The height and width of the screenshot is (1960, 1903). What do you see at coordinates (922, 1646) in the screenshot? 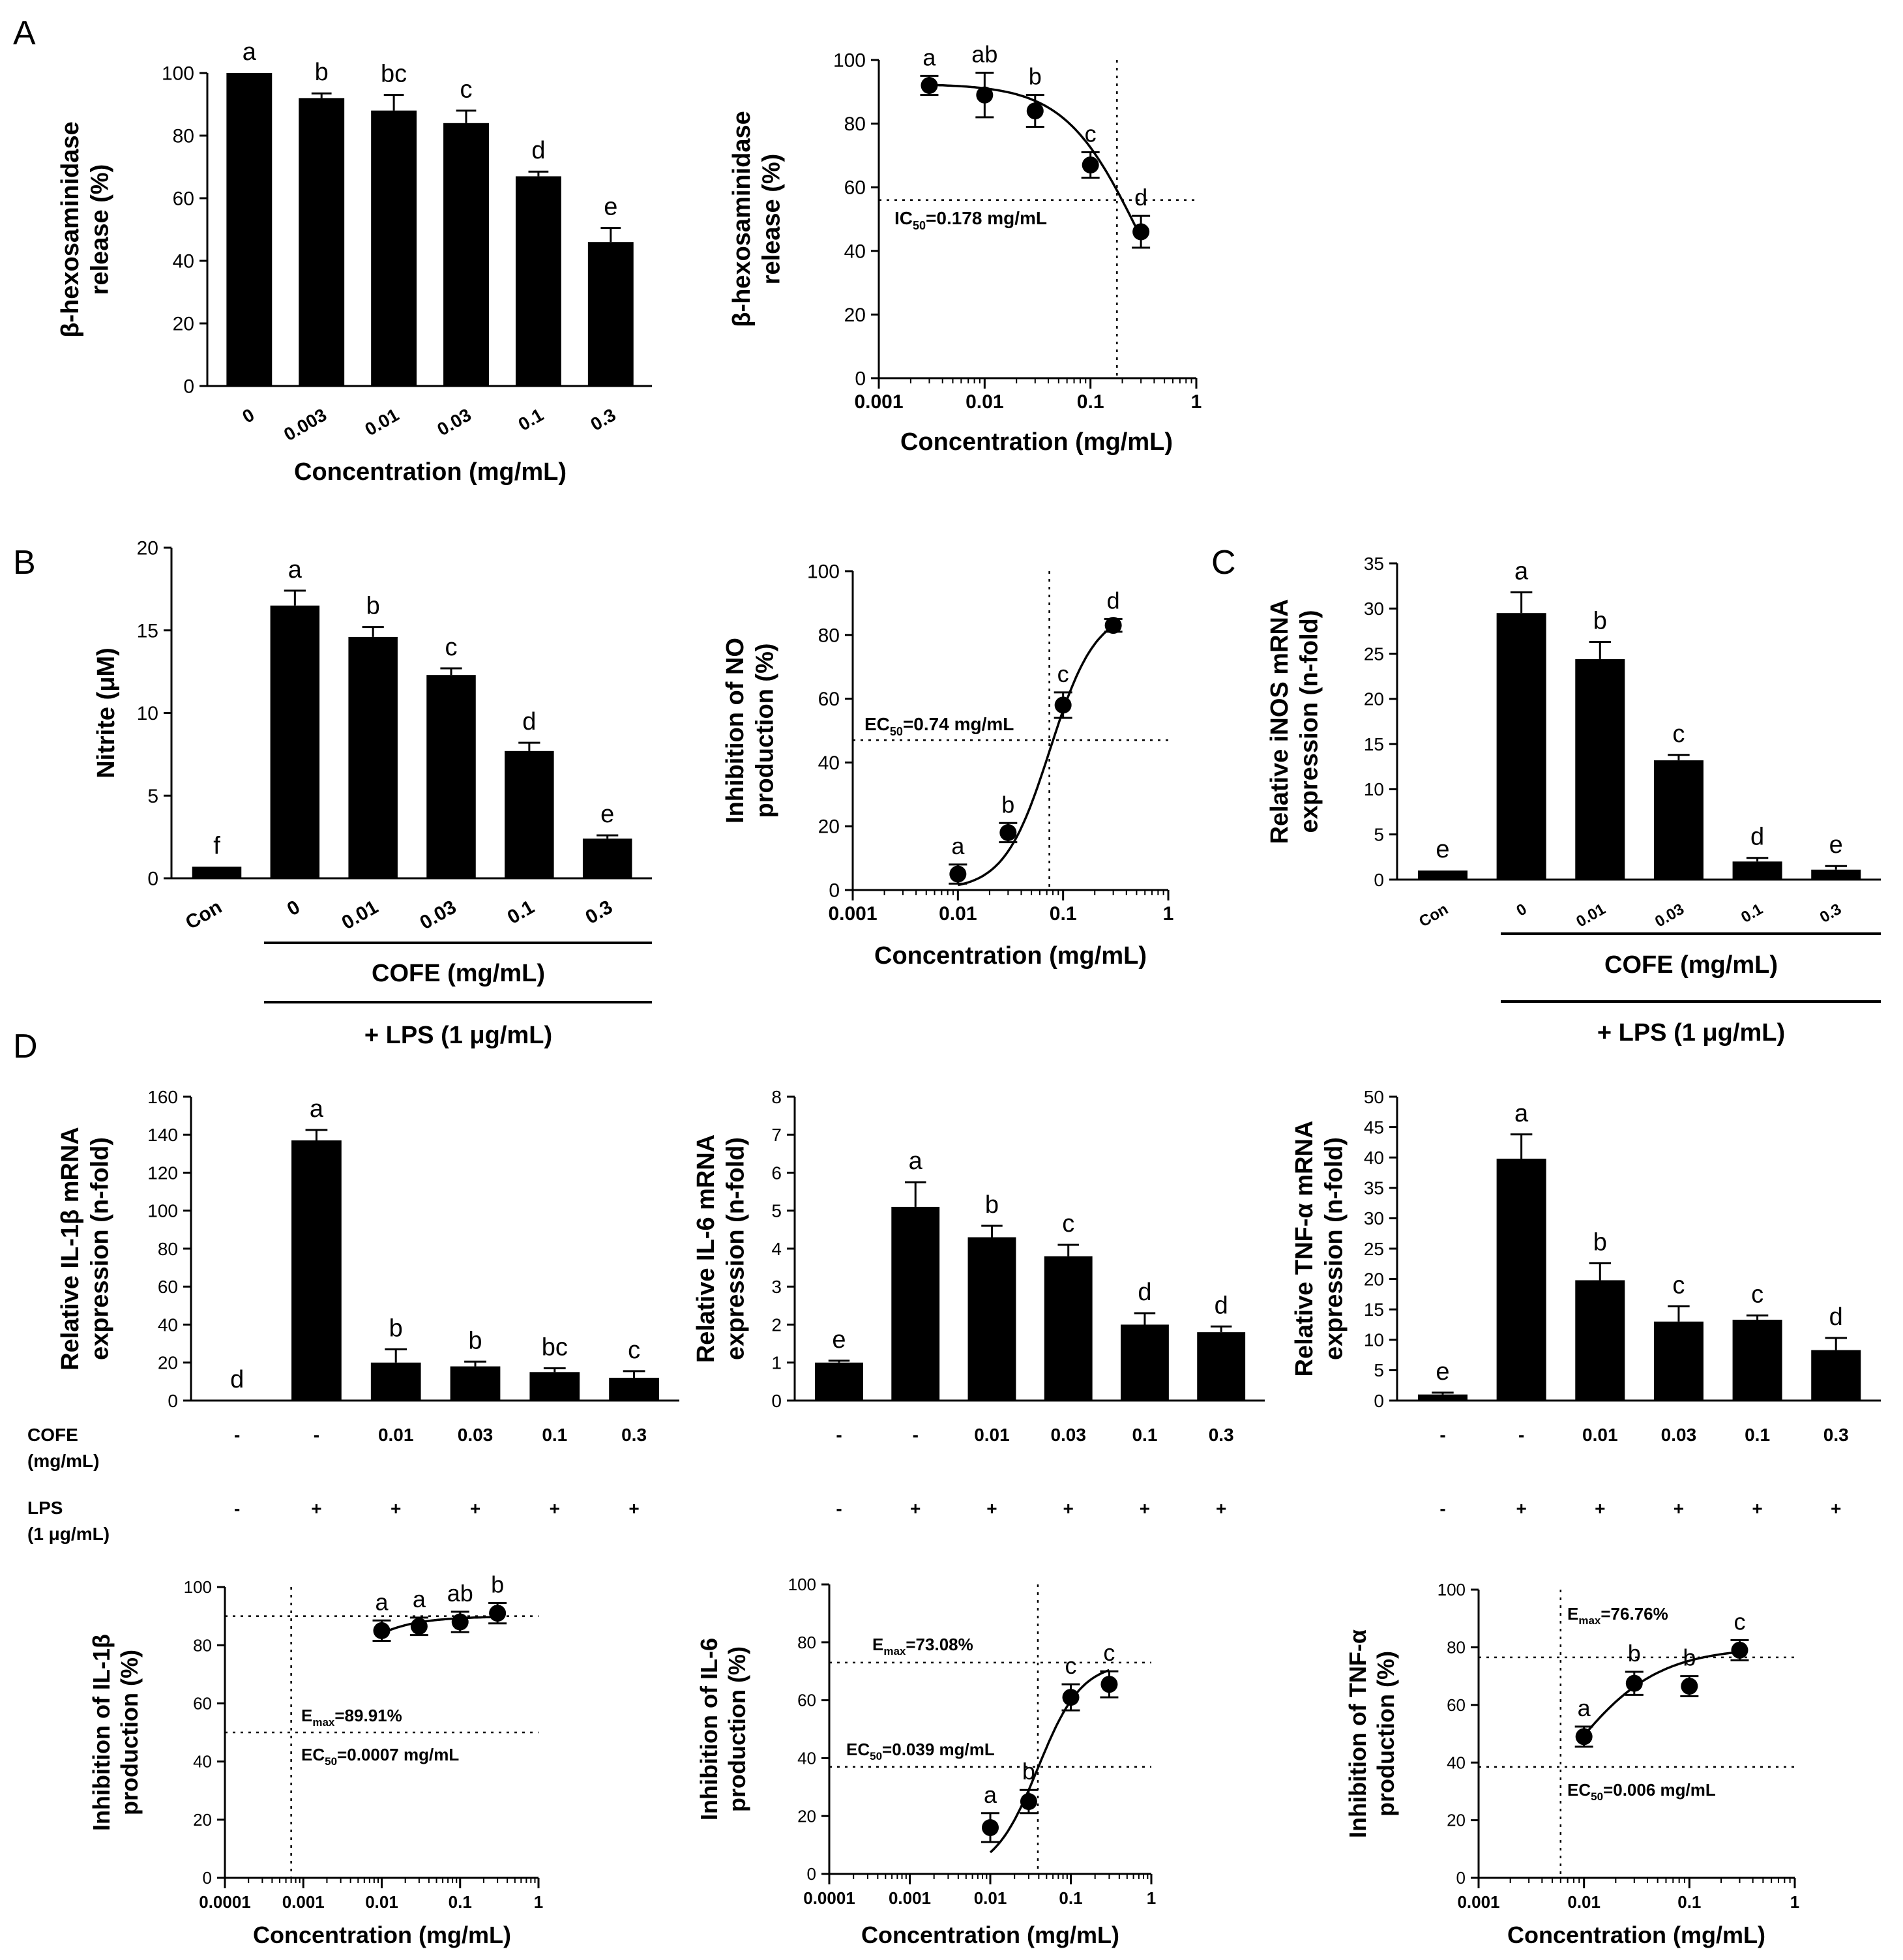
I see `d5-emax-annotation: Emax=73.08%` at bounding box center [922, 1646].